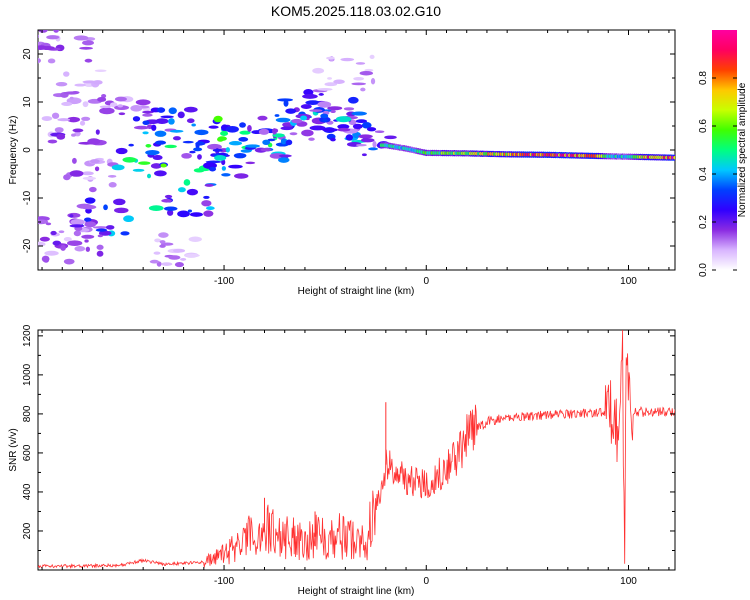  I want to click on colorbar-label: Normalized spectral amplitude, so click(742, 149).